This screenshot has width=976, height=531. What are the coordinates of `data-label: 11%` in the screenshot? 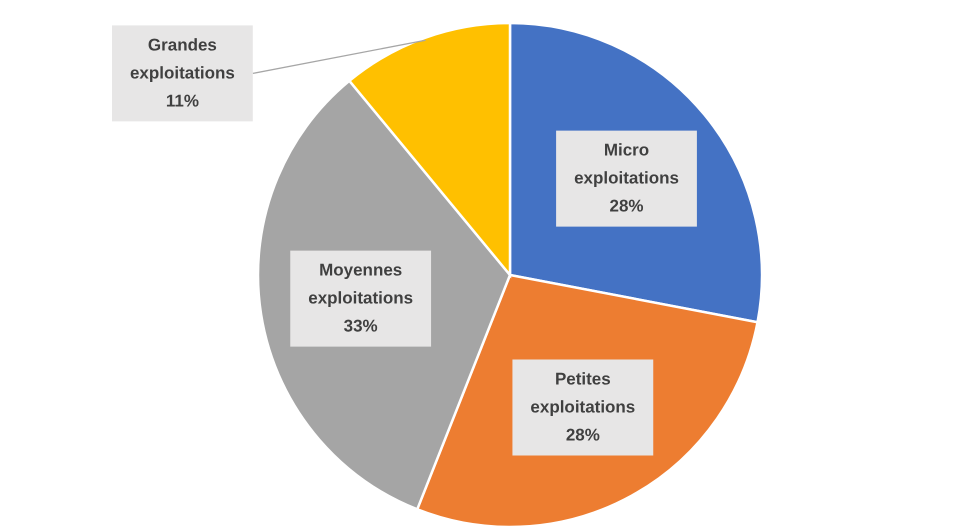 It's located at (182, 100).